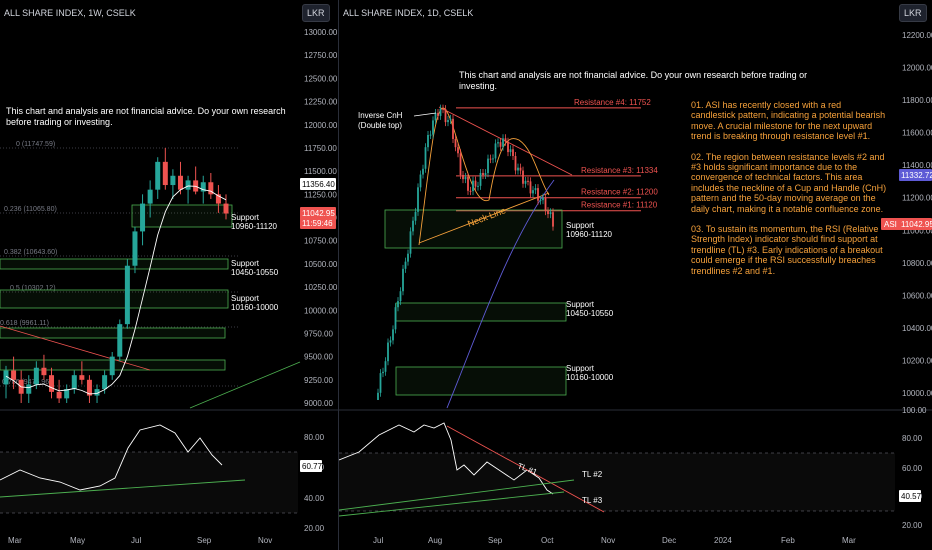  Describe the element at coordinates (26, 382) in the screenshot. I see `fib-label: 0.786 (9475.96)` at that location.